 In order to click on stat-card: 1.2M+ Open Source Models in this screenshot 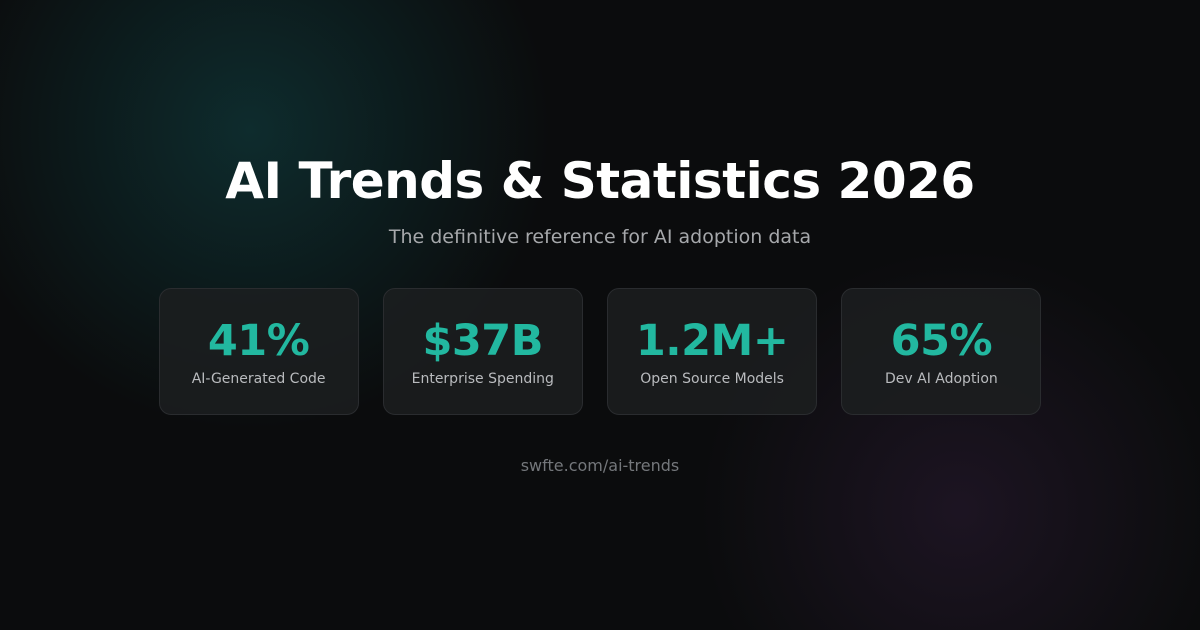, I will do `click(712, 351)`.